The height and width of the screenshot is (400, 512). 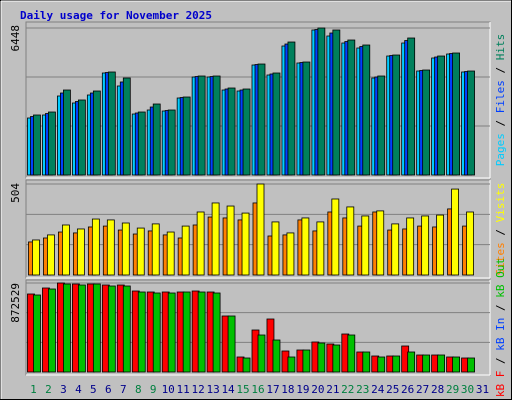 What do you see at coordinates (500, 149) in the screenshot?
I see `legend-label: Pages` at bounding box center [500, 149].